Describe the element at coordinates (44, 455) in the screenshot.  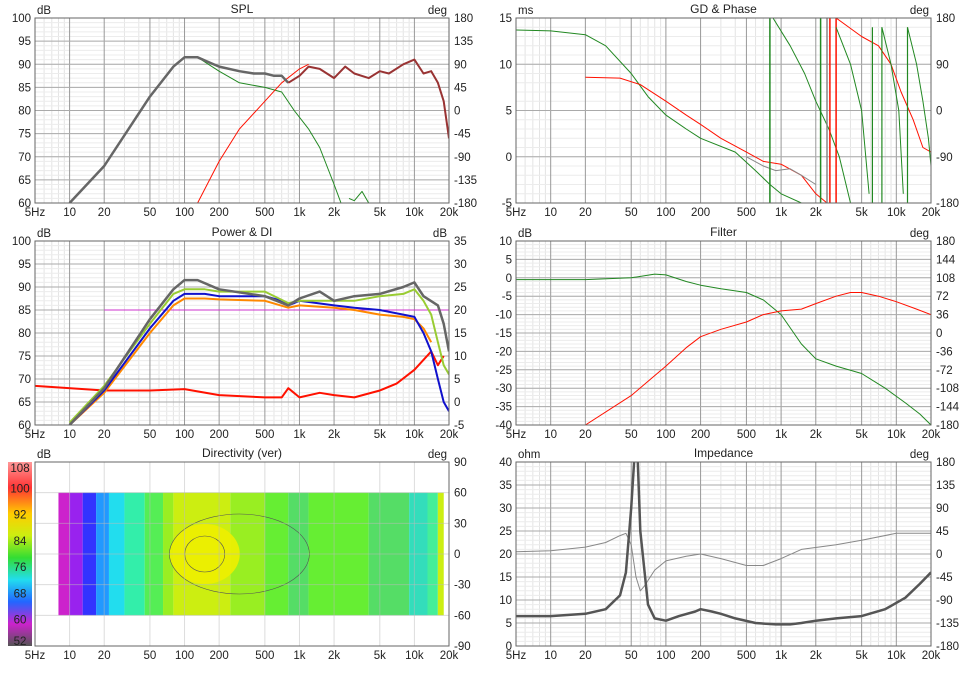
I see `directivity-left-unit: dB` at that location.